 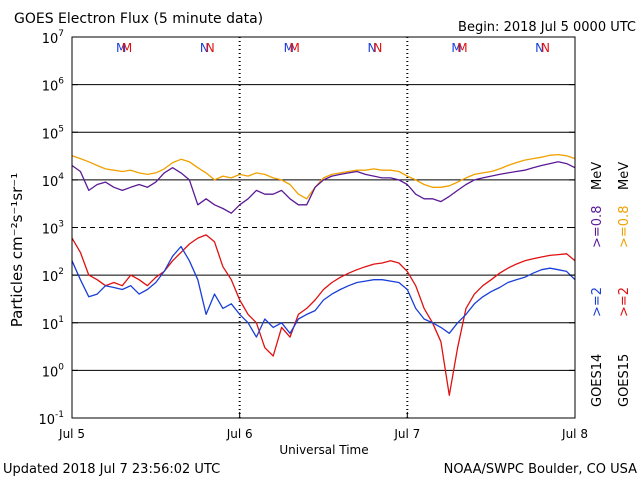 I want to click on y-tick-label-0: 10⁻¹, so click(x=51, y=419).